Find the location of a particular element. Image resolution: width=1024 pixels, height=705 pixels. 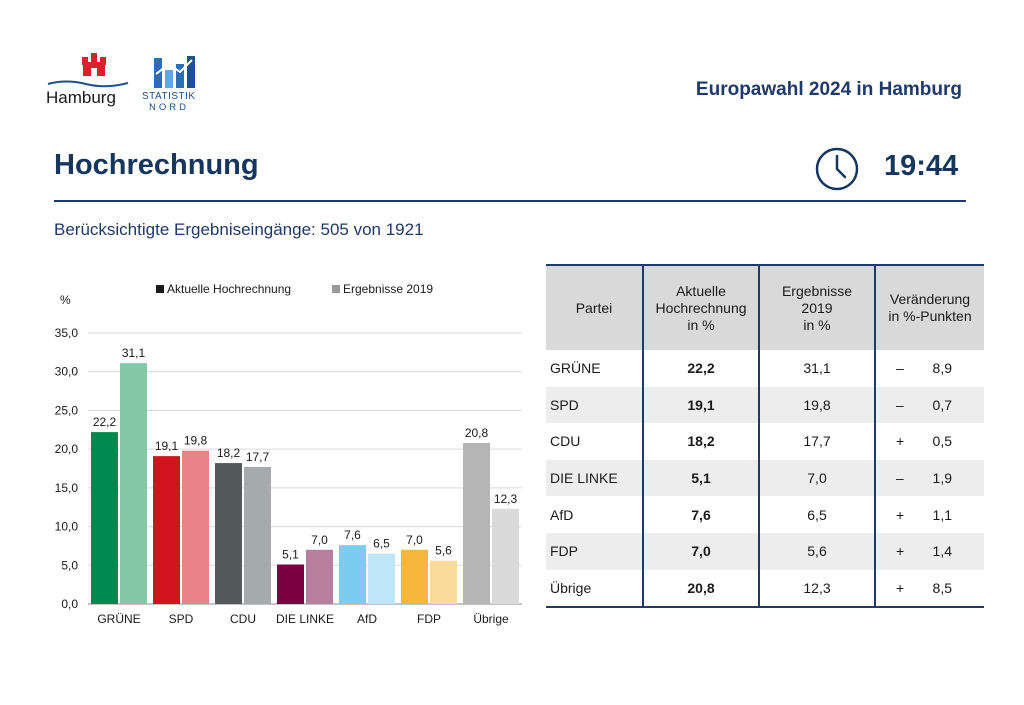

chart-x-tick-label: SPD is located at coordinates (181, 619).